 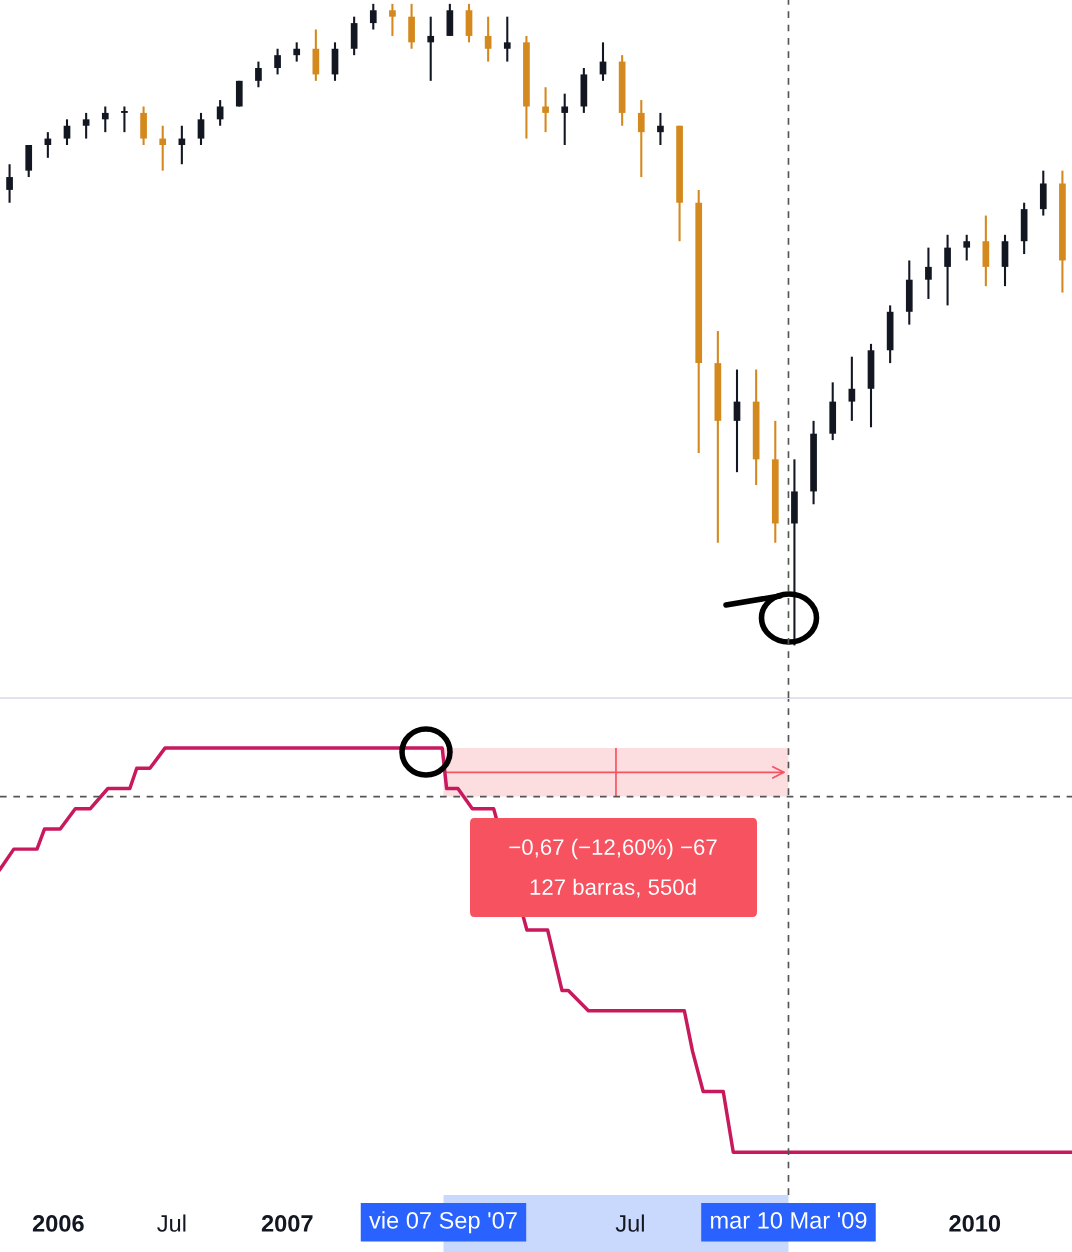 I want to click on band-label: vie 07 Sep '07, so click(x=443, y=1222).